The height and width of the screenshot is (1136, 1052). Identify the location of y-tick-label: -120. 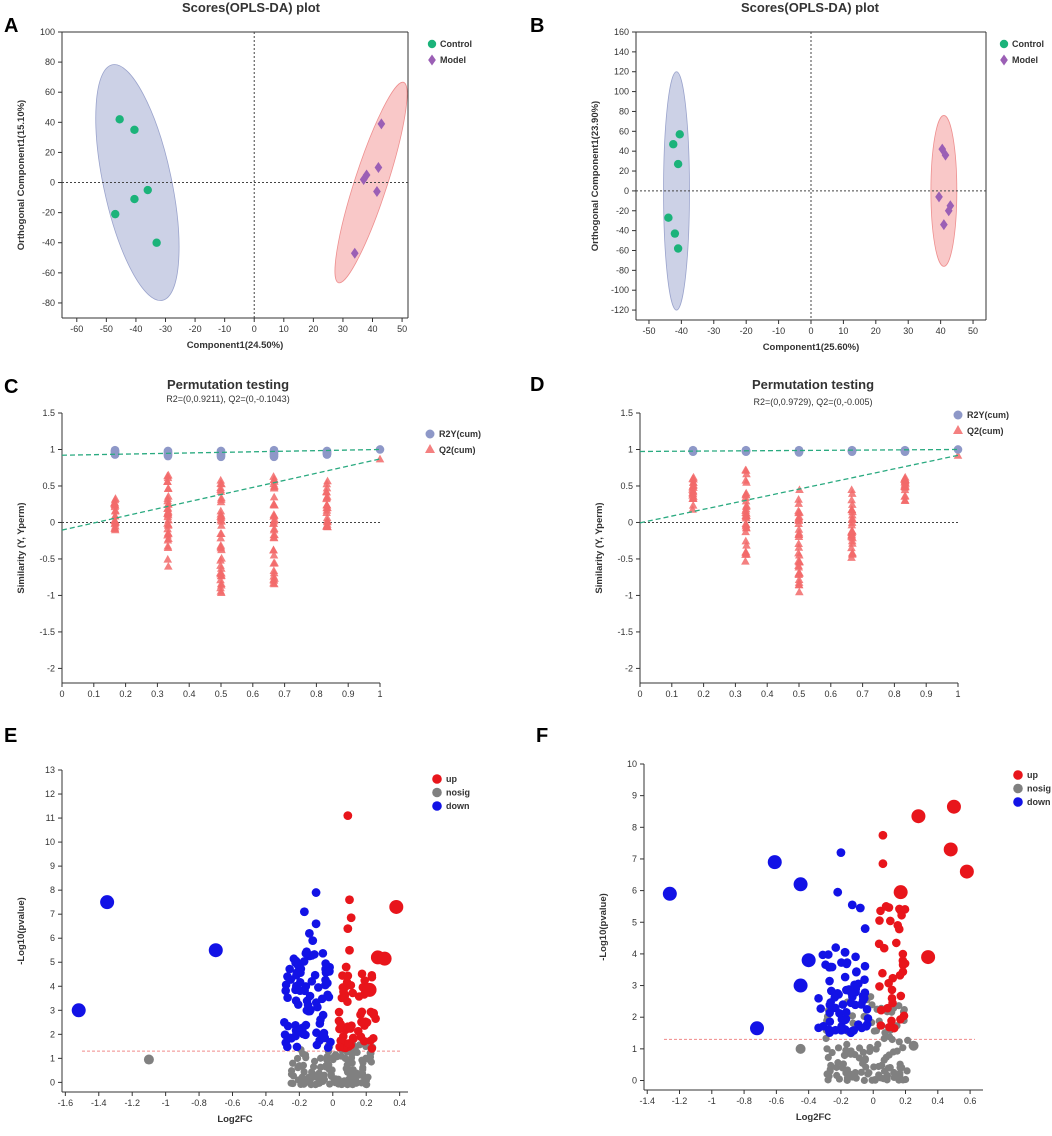
(620, 310).